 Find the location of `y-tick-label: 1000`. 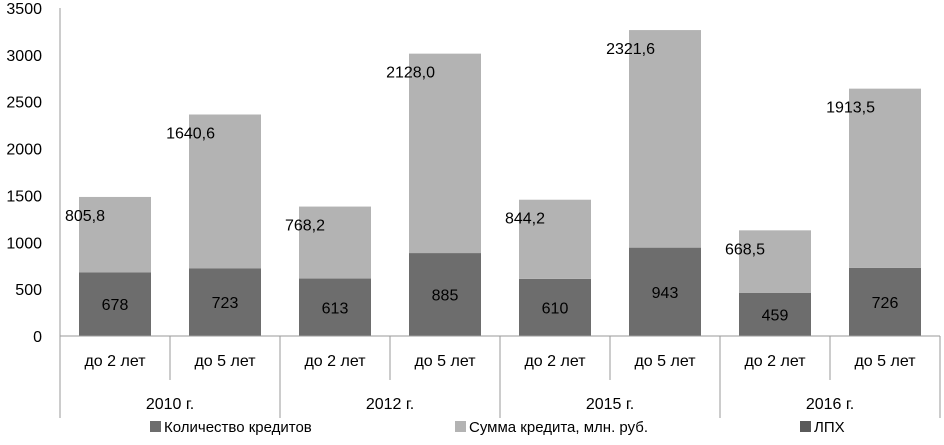

y-tick-label: 1000 is located at coordinates (24, 243).